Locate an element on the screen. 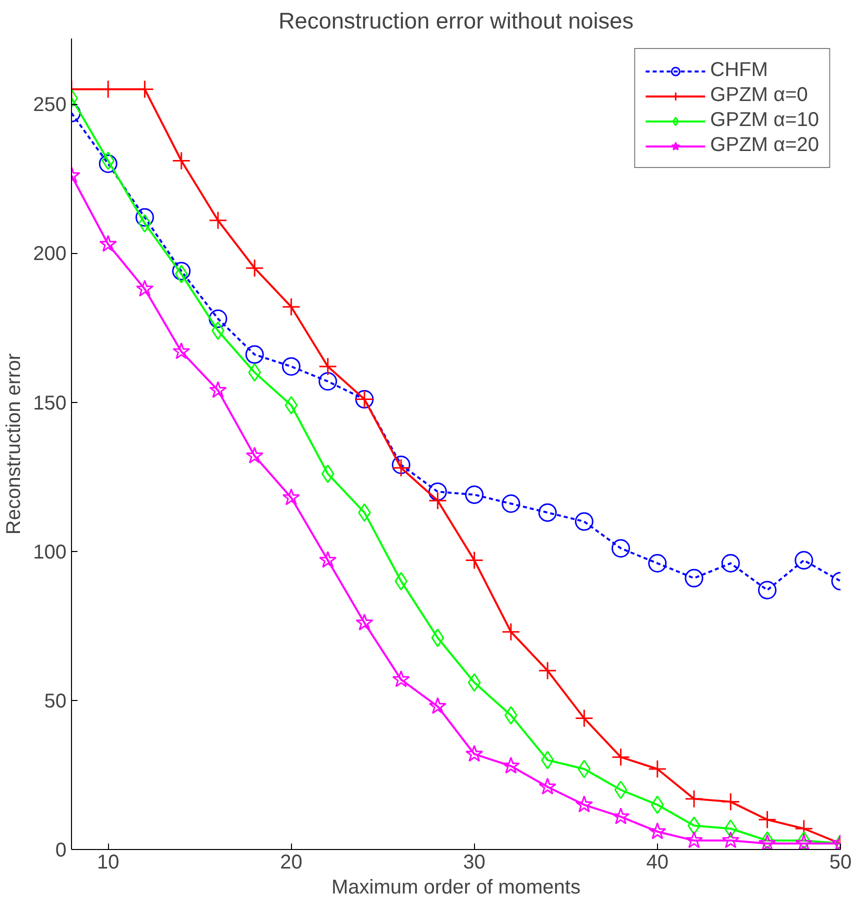  legend-label: GPZM α=0 is located at coordinates (759, 95).